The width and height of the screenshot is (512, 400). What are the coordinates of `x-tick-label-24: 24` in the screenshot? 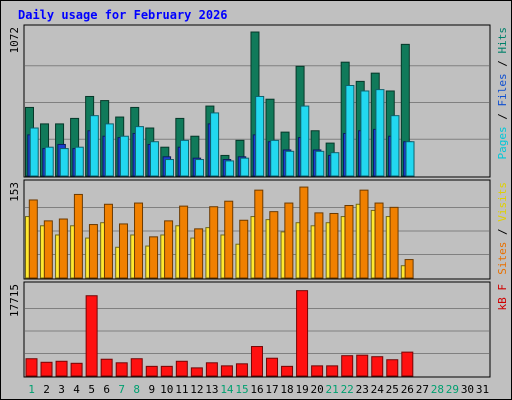 It's located at (378, 389).